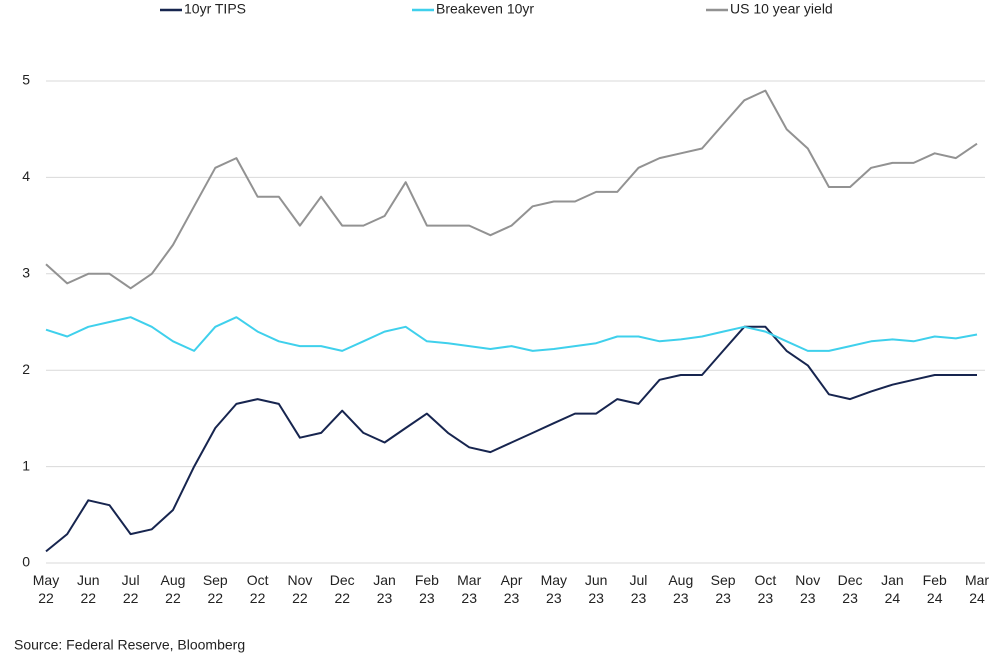  I want to click on x-tick-label: Jun 23, so click(596, 589).